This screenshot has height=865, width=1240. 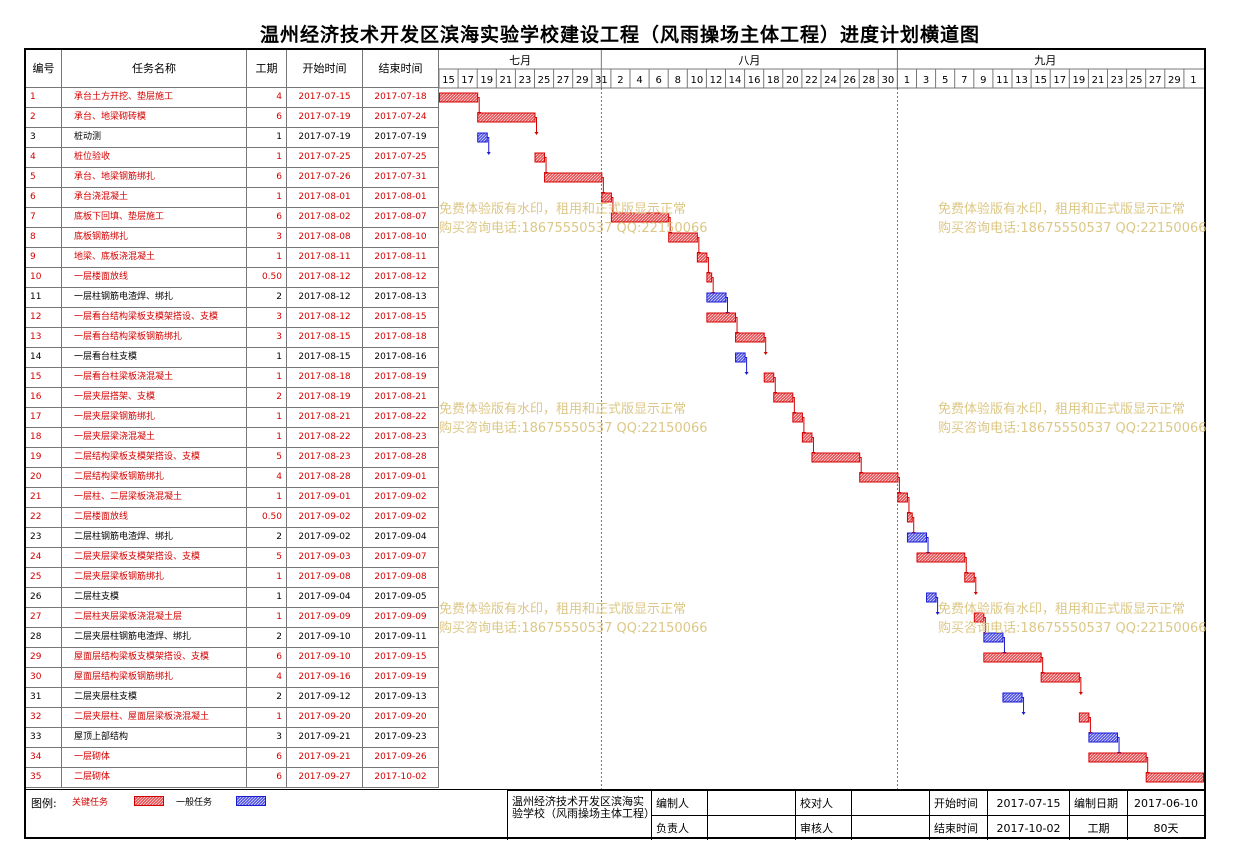 I want to click on cell-name: 二层柱钢筋电渣焊、绑扎, so click(x=154, y=538).